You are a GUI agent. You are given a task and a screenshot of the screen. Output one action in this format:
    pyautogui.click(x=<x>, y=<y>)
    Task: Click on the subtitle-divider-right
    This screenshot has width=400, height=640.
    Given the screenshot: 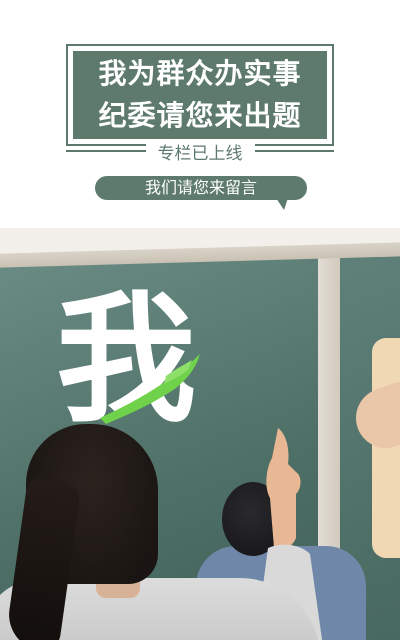 What is the action you would take?
    pyautogui.click(x=294, y=151)
    